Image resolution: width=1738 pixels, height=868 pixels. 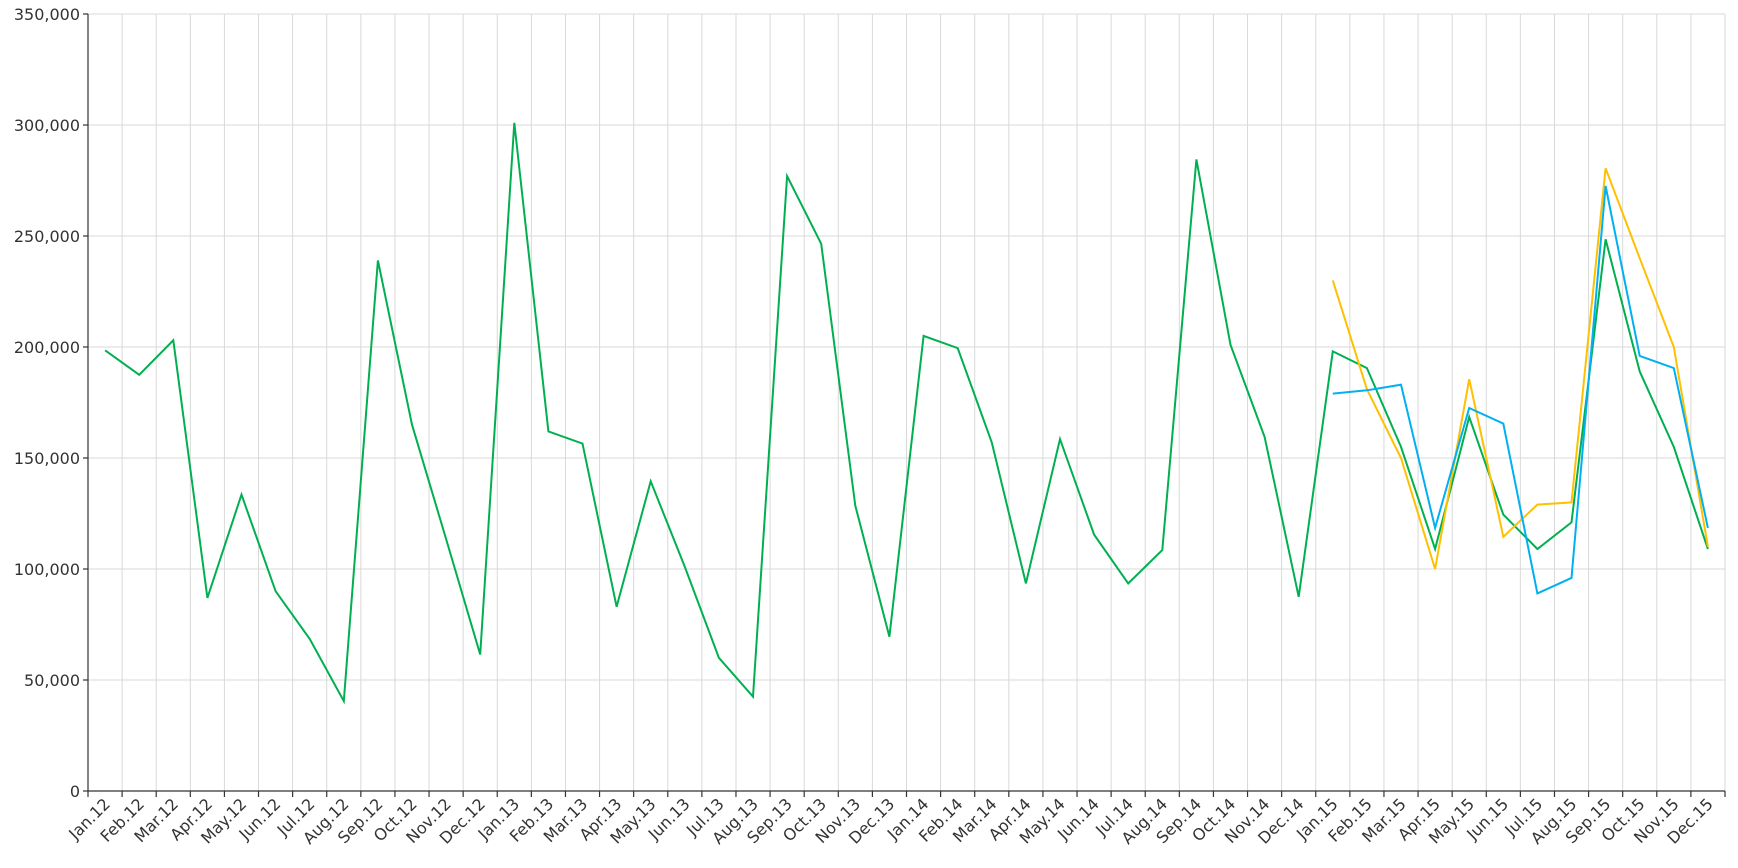 I want to click on y-tick-label: 200,000, so click(x=47, y=347).